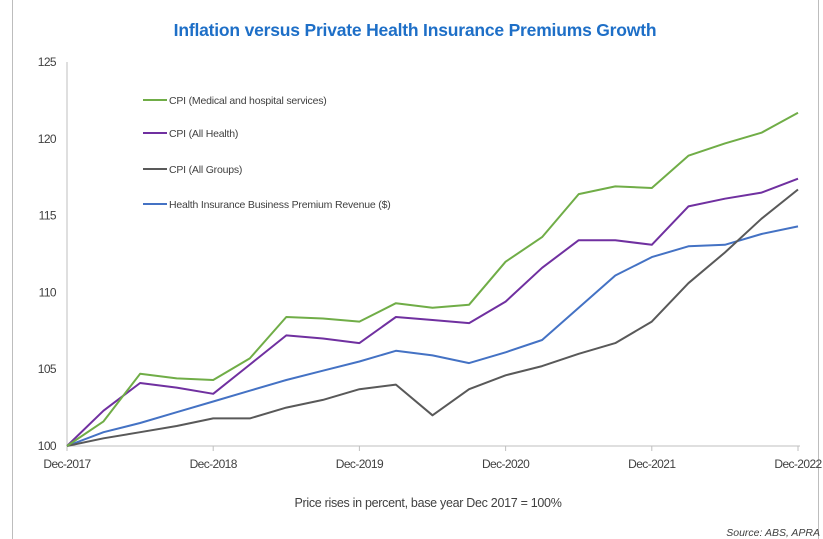 Image resolution: width=823 pixels, height=539 pixels. What do you see at coordinates (214, 464) in the screenshot?
I see `x-tick-label: Dec-2018` at bounding box center [214, 464].